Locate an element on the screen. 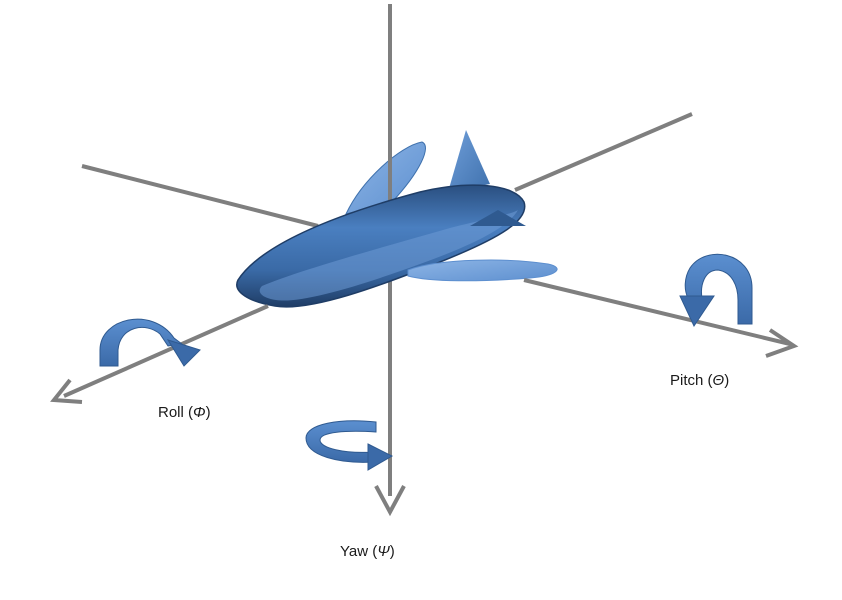 This screenshot has height=600, width=842. yaw-rotation-arrow is located at coordinates (349, 445).